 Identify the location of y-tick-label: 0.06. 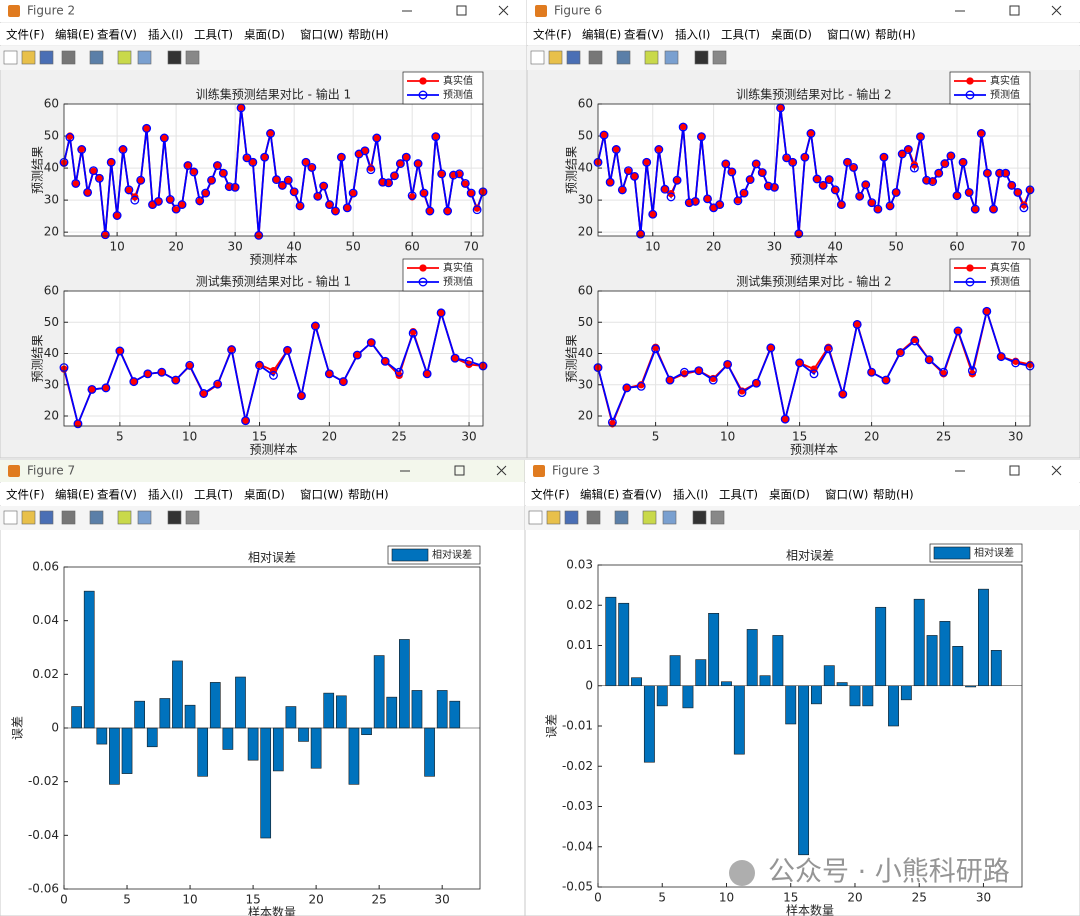
(45, 567).